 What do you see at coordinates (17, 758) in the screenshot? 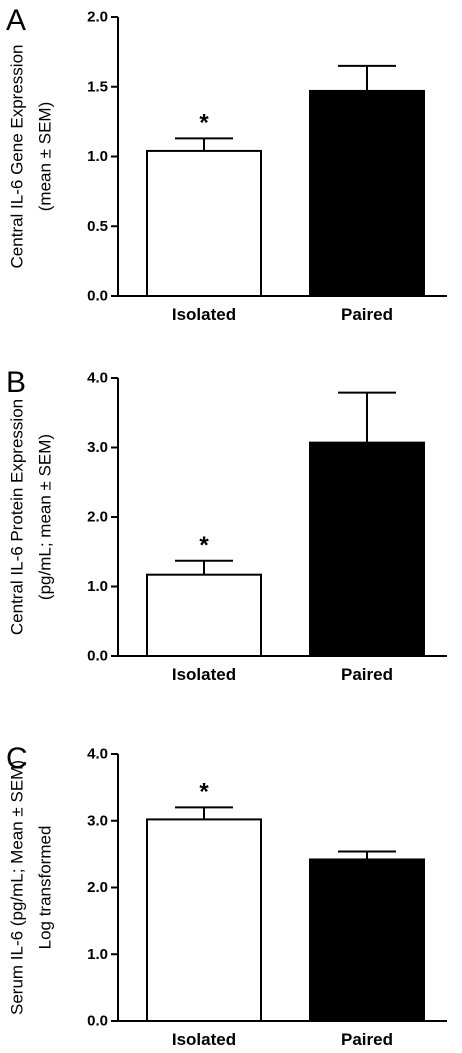
I see `panel-letter: C` at bounding box center [17, 758].